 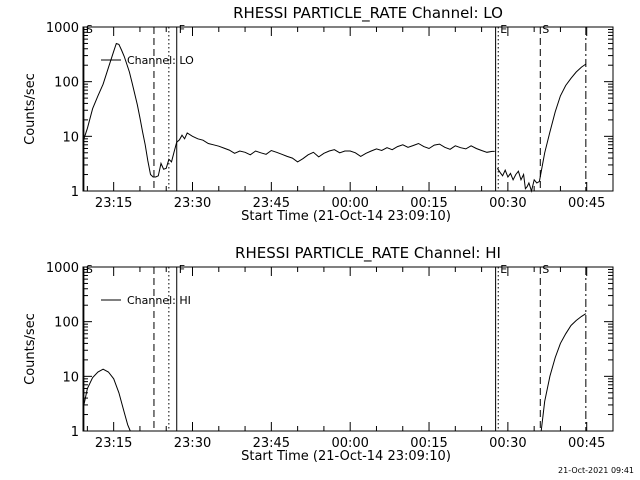 I want to click on legend-entry: Channel: LO, so click(x=160, y=60).